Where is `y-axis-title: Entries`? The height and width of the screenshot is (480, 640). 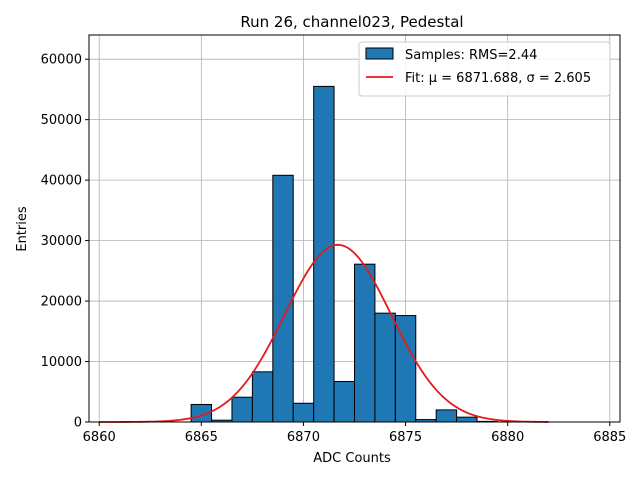
y-axis-title: Entries is located at coordinates (22, 229).